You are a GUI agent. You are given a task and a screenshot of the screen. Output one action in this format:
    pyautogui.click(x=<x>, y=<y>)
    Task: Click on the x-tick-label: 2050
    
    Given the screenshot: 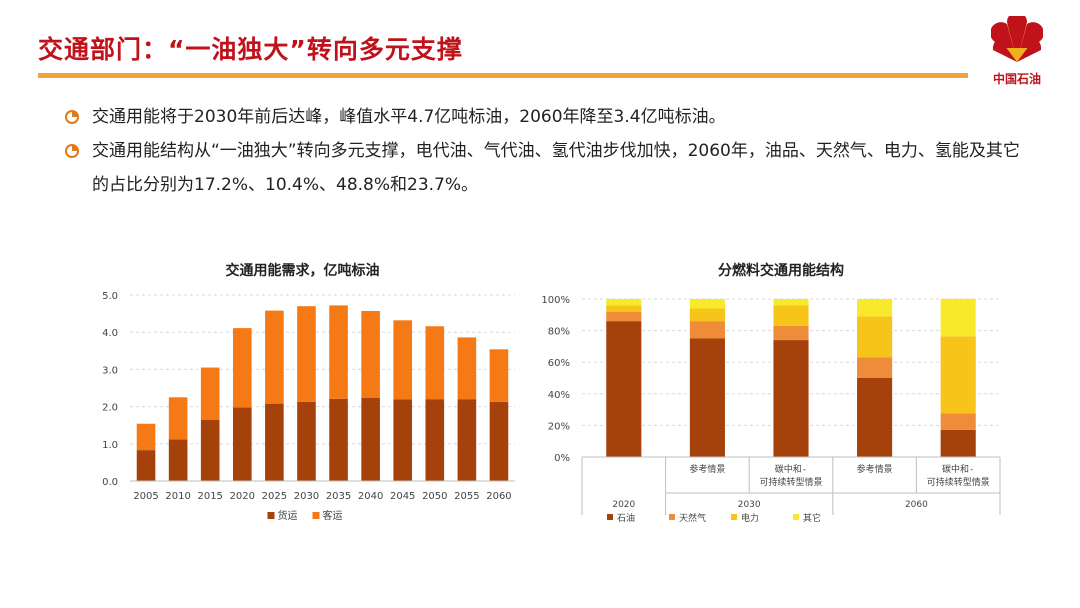 What is the action you would take?
    pyautogui.click(x=434, y=496)
    